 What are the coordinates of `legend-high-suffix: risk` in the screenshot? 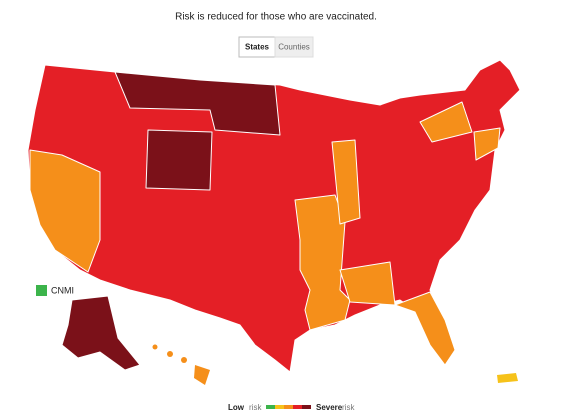 It's located at (348, 407).